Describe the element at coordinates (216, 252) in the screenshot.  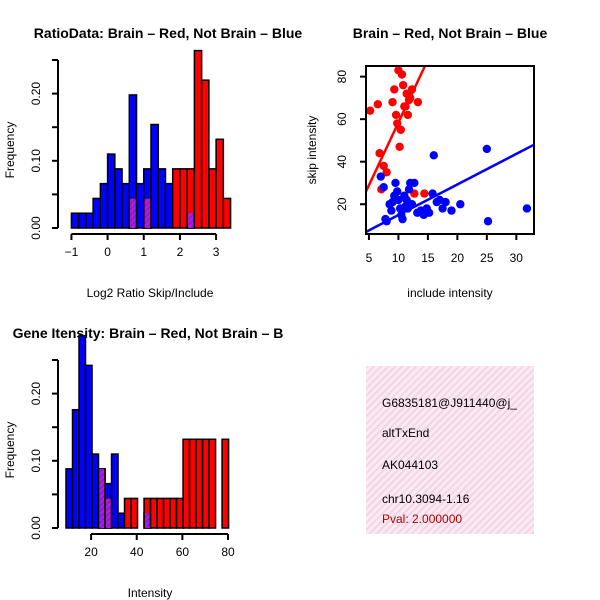
I see `ratio-hist-x-tick-label: 3` at that location.